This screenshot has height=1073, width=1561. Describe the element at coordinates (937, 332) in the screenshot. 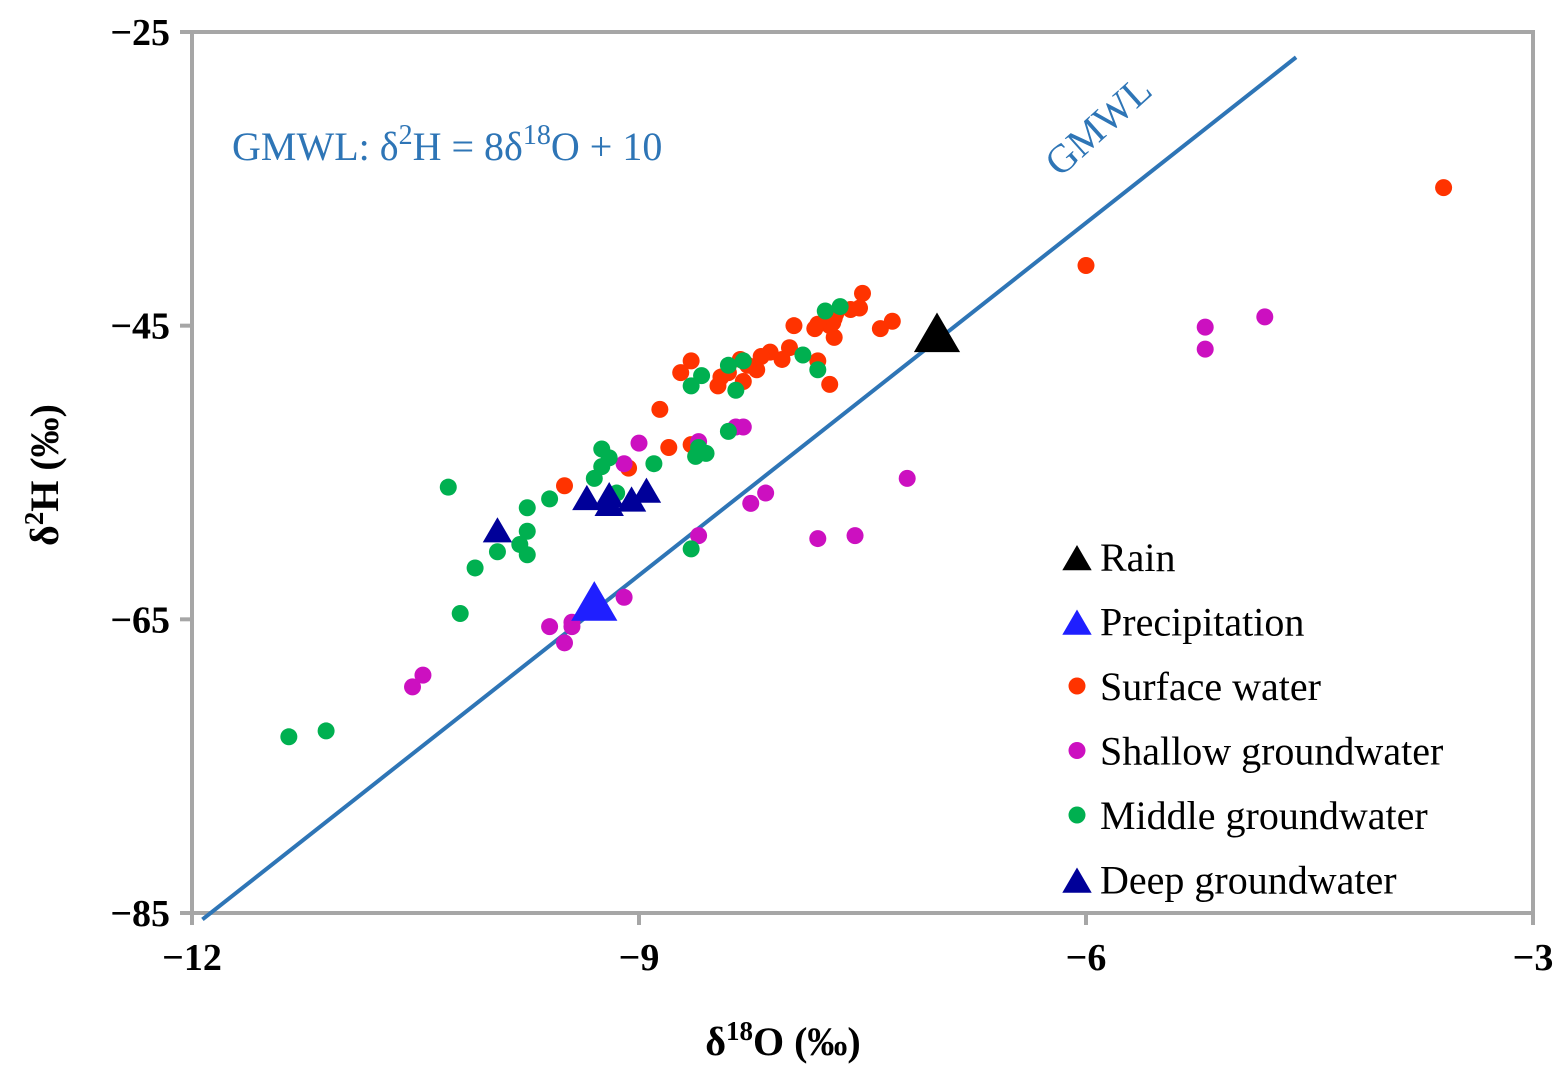

I see `rain-point` at that location.